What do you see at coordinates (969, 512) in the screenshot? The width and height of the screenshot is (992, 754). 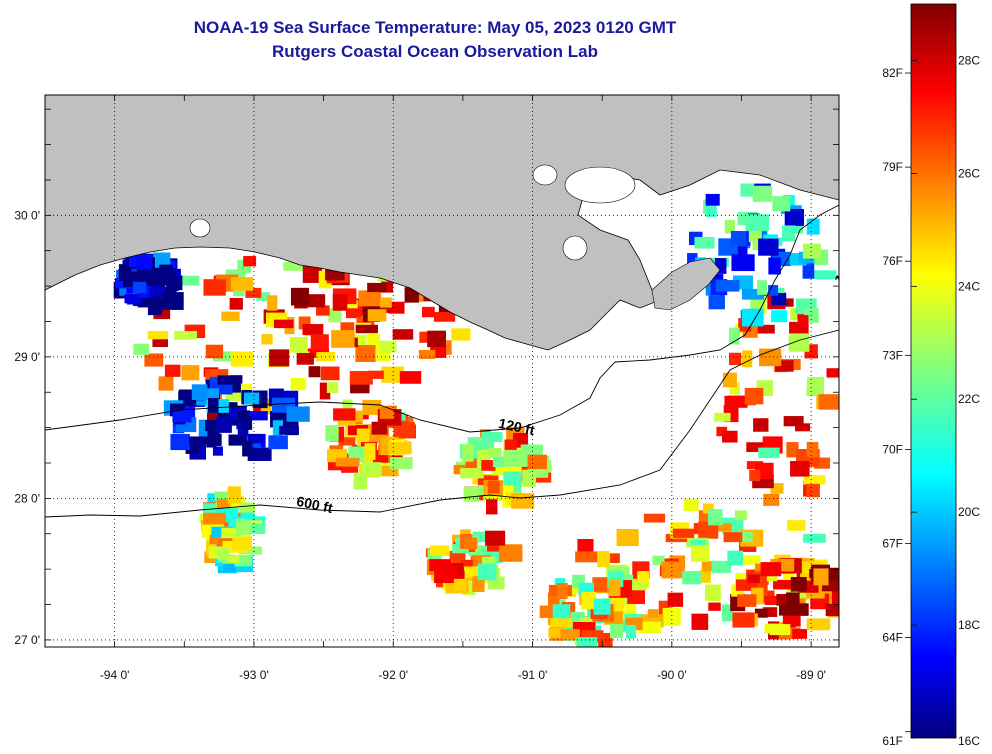 I see `celsius-label: 20C` at bounding box center [969, 512].